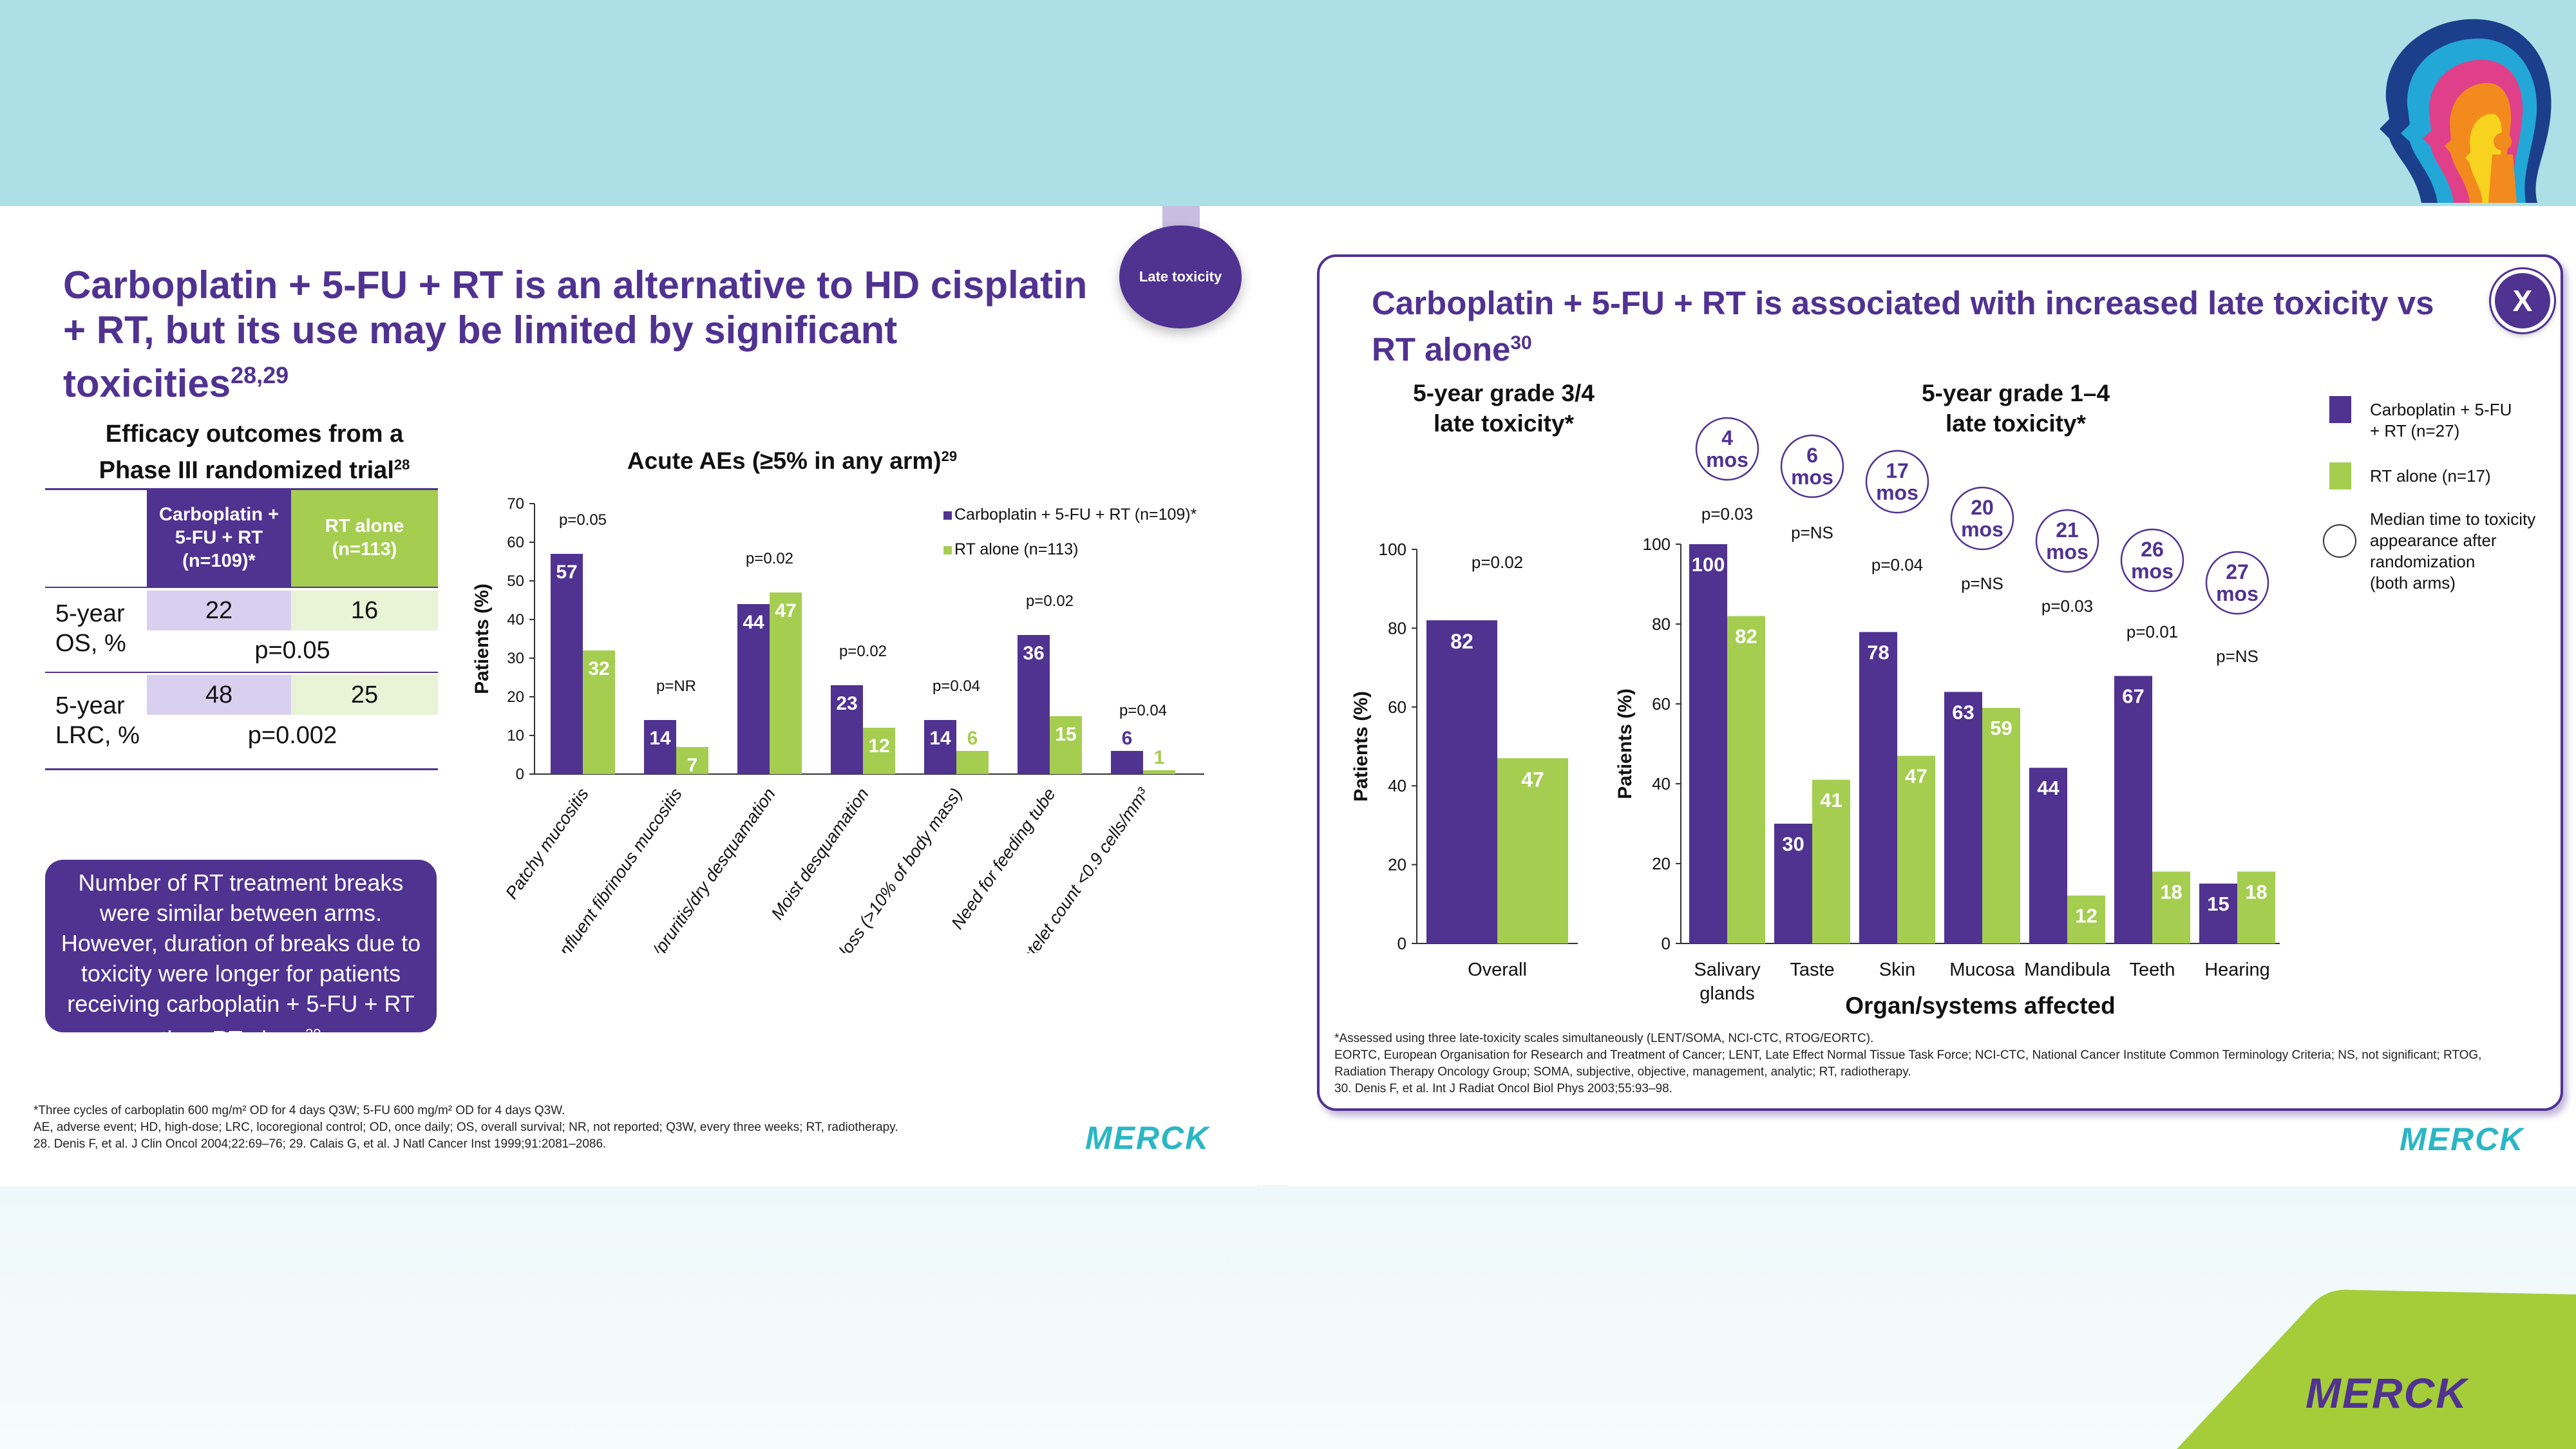  What do you see at coordinates (884, 869) in the screenshot?
I see `ae-category-label: Weight loss (>10% of body mass)` at bounding box center [884, 869].